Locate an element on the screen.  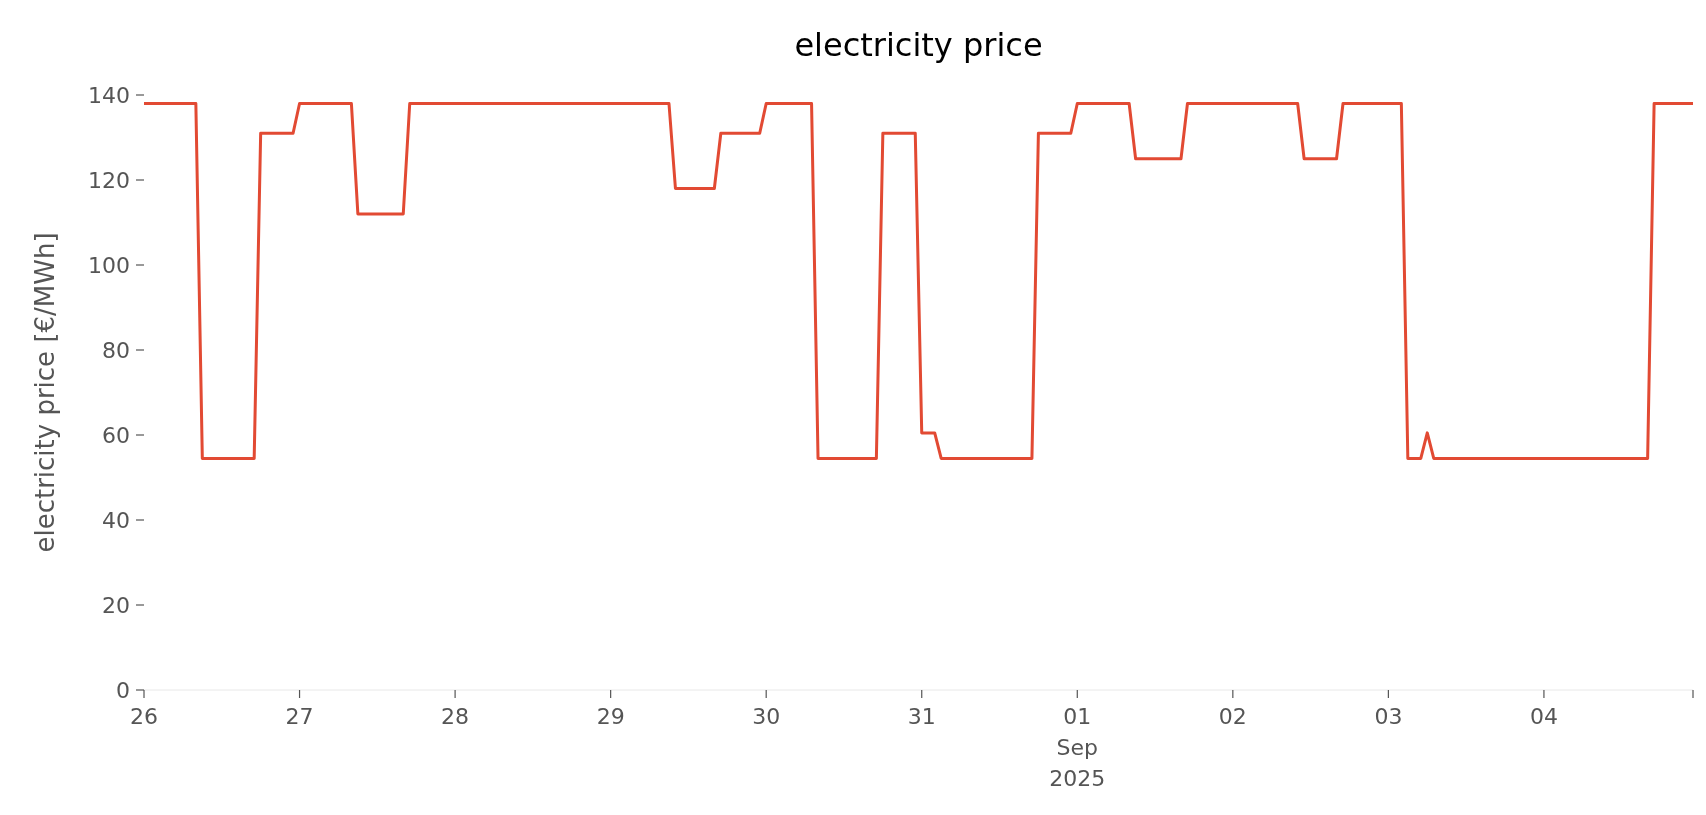
x-tick-label: 02 is located at coordinates (1232, 716).